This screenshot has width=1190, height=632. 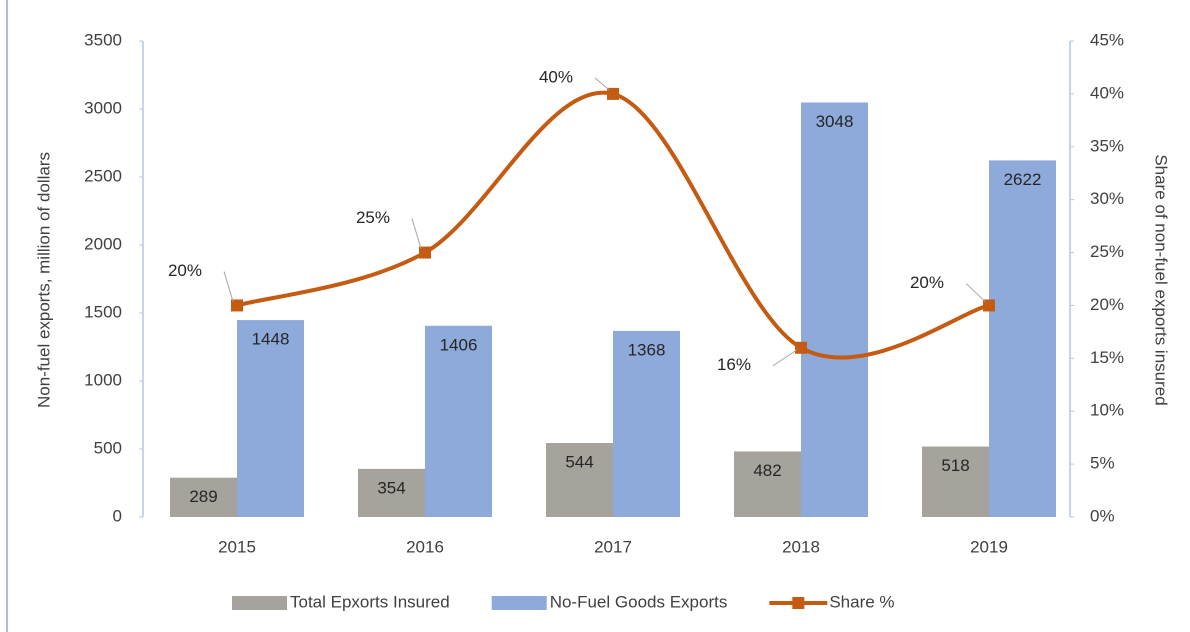 I want to click on x-tick-label: 2018, so click(x=801, y=546).